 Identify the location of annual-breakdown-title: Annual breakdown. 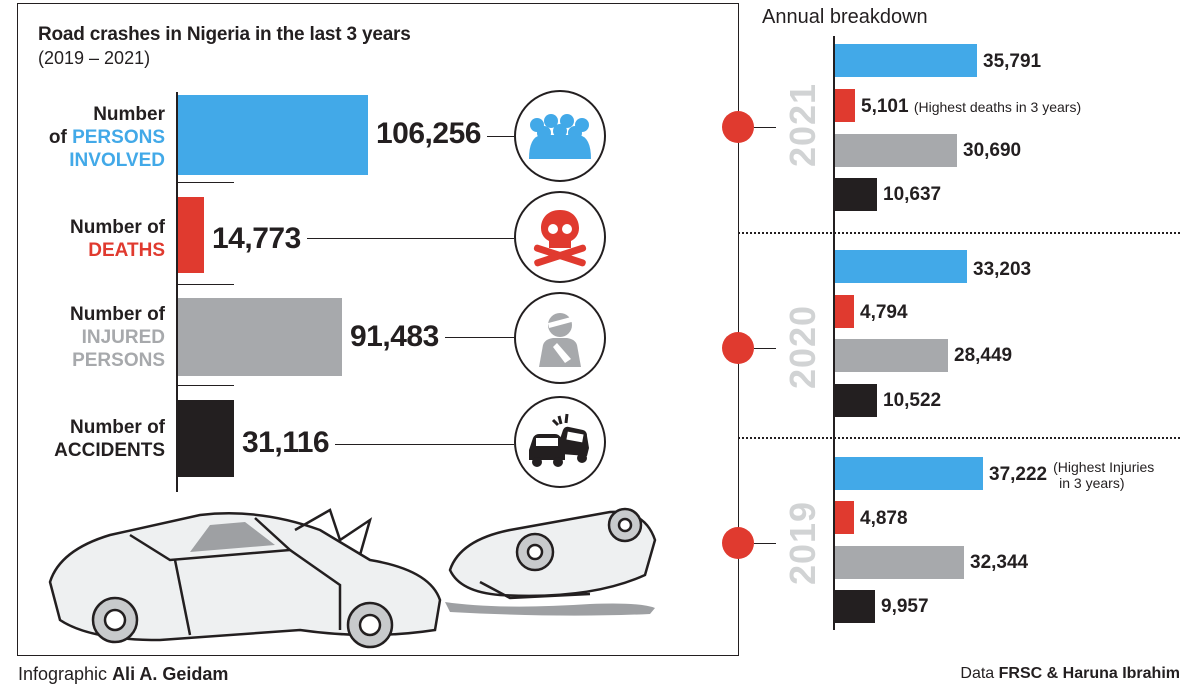
(845, 17).